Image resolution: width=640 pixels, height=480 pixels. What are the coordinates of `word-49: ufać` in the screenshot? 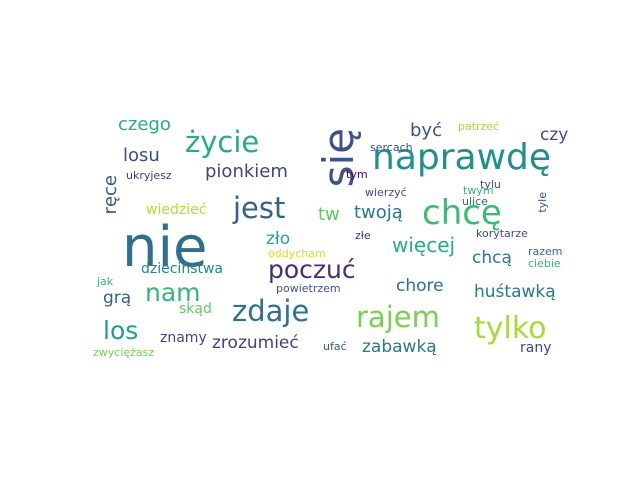 It's located at (335, 346).